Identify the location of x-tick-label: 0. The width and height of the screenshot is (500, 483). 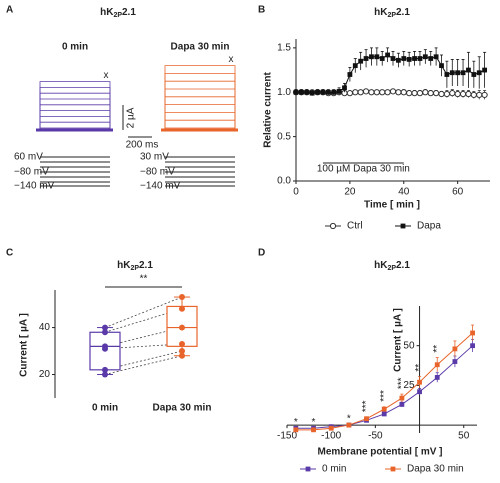
(296, 192).